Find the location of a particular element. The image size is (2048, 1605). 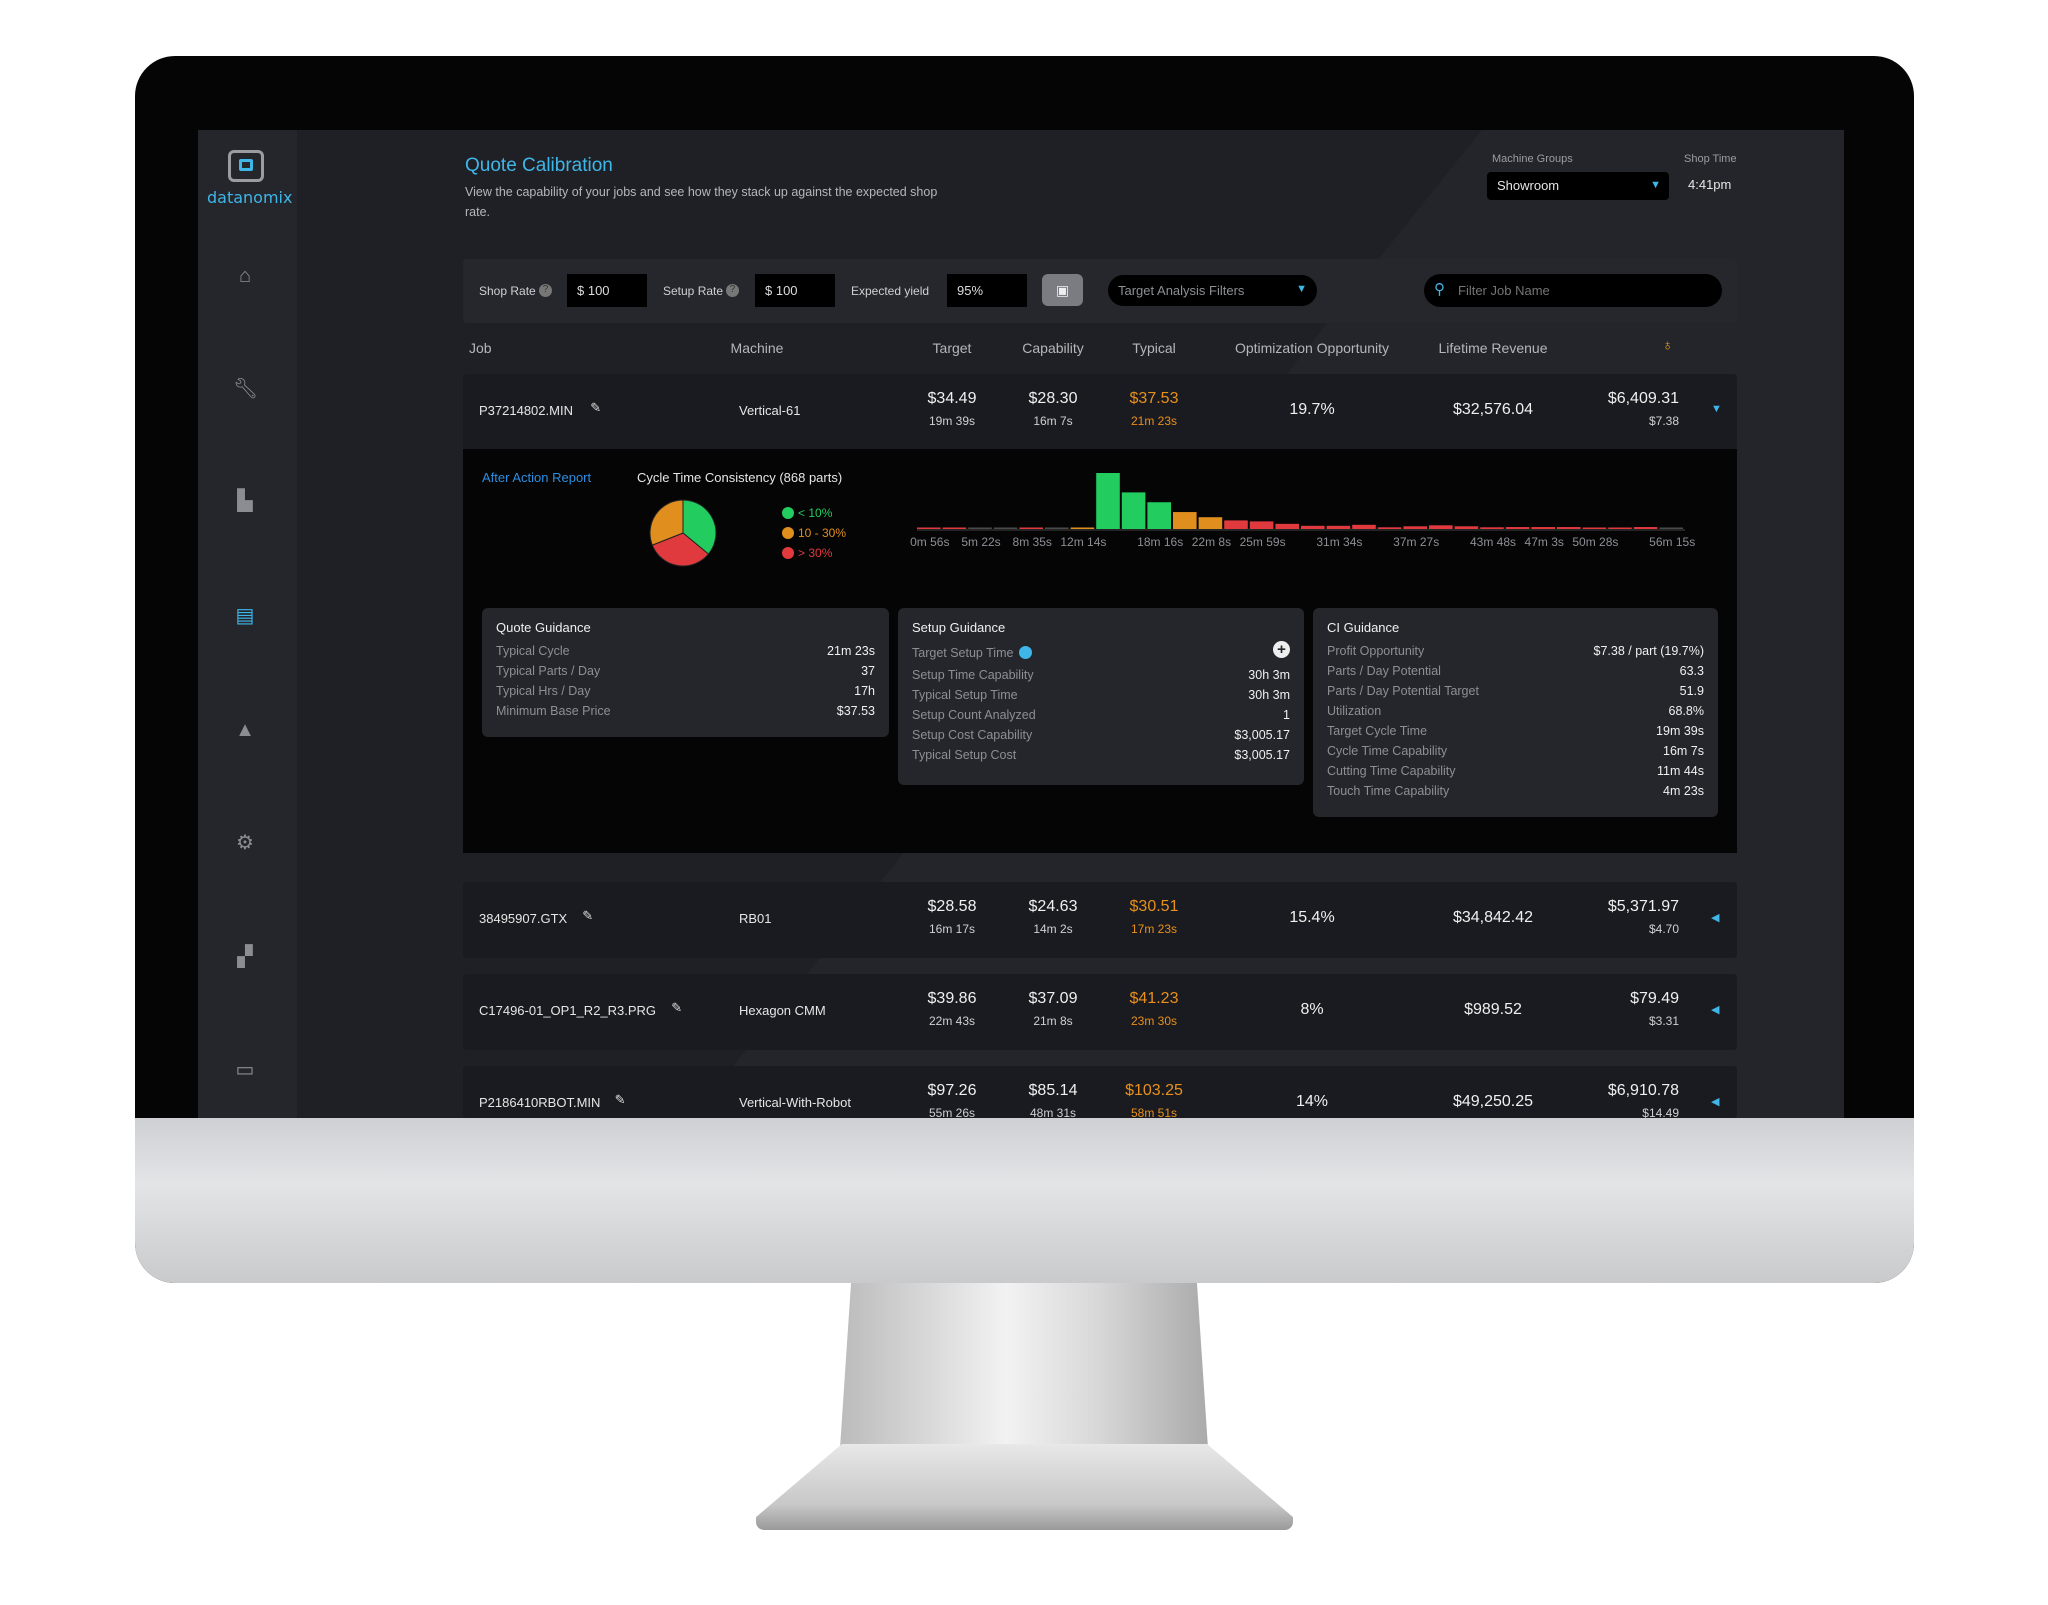

info-icon is located at coordinates (1026, 652).